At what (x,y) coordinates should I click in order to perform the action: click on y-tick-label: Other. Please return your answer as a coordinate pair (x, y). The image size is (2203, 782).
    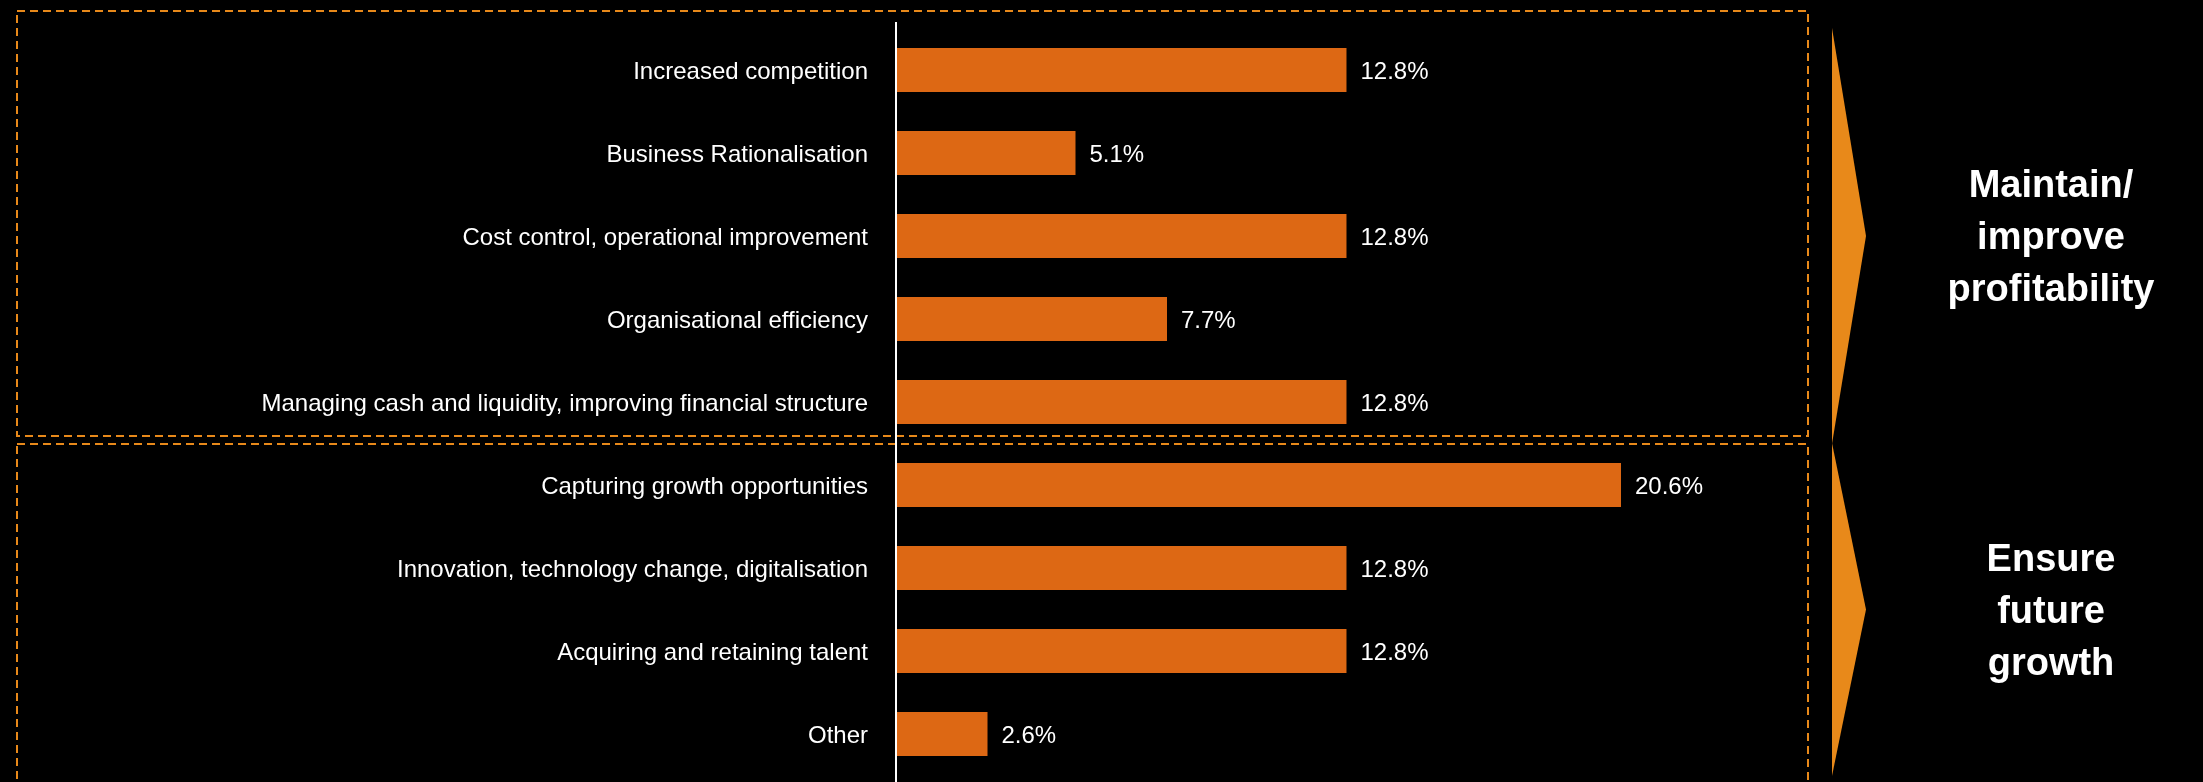
    Looking at the image, I should click on (837, 734).